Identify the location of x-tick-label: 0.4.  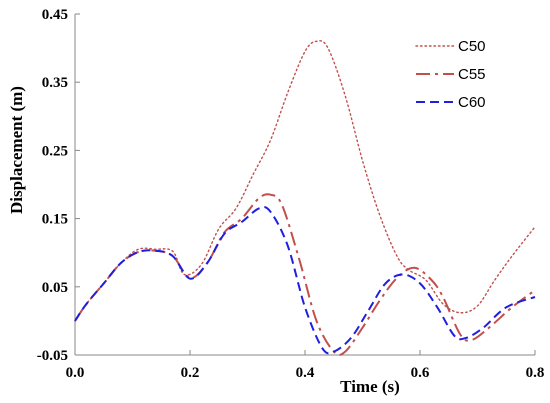
(305, 373).